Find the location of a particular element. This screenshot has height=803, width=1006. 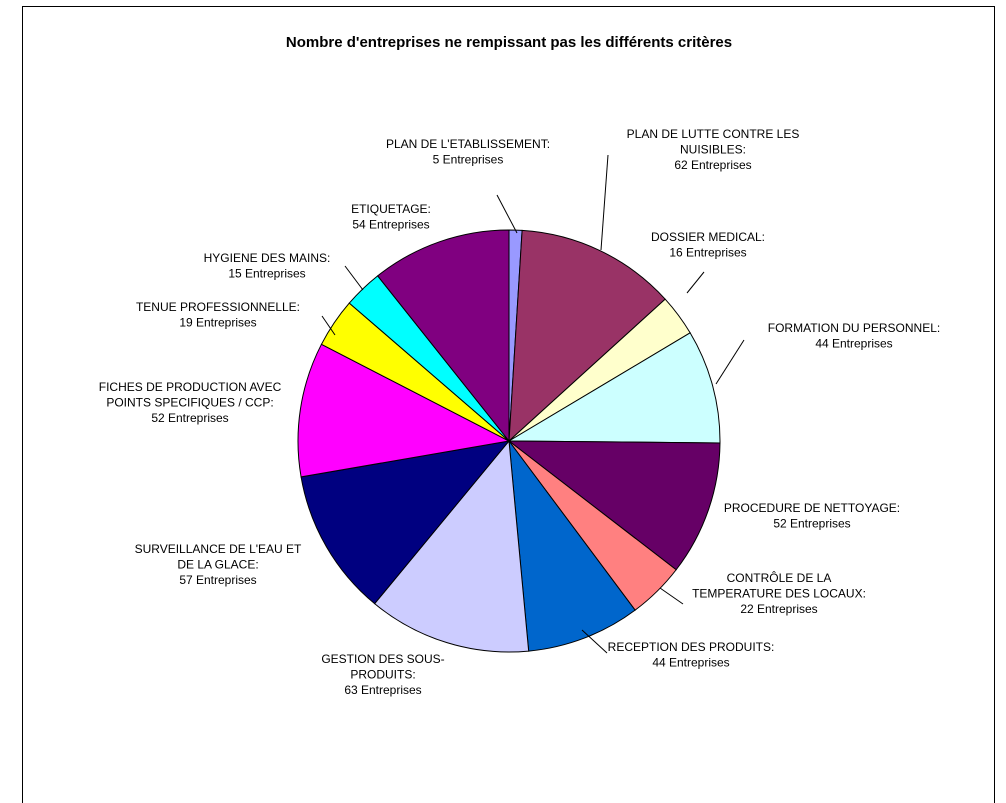

slice-label: PROCEDURE DE NETTOYAGE: 52 Entreprises is located at coordinates (812, 516).